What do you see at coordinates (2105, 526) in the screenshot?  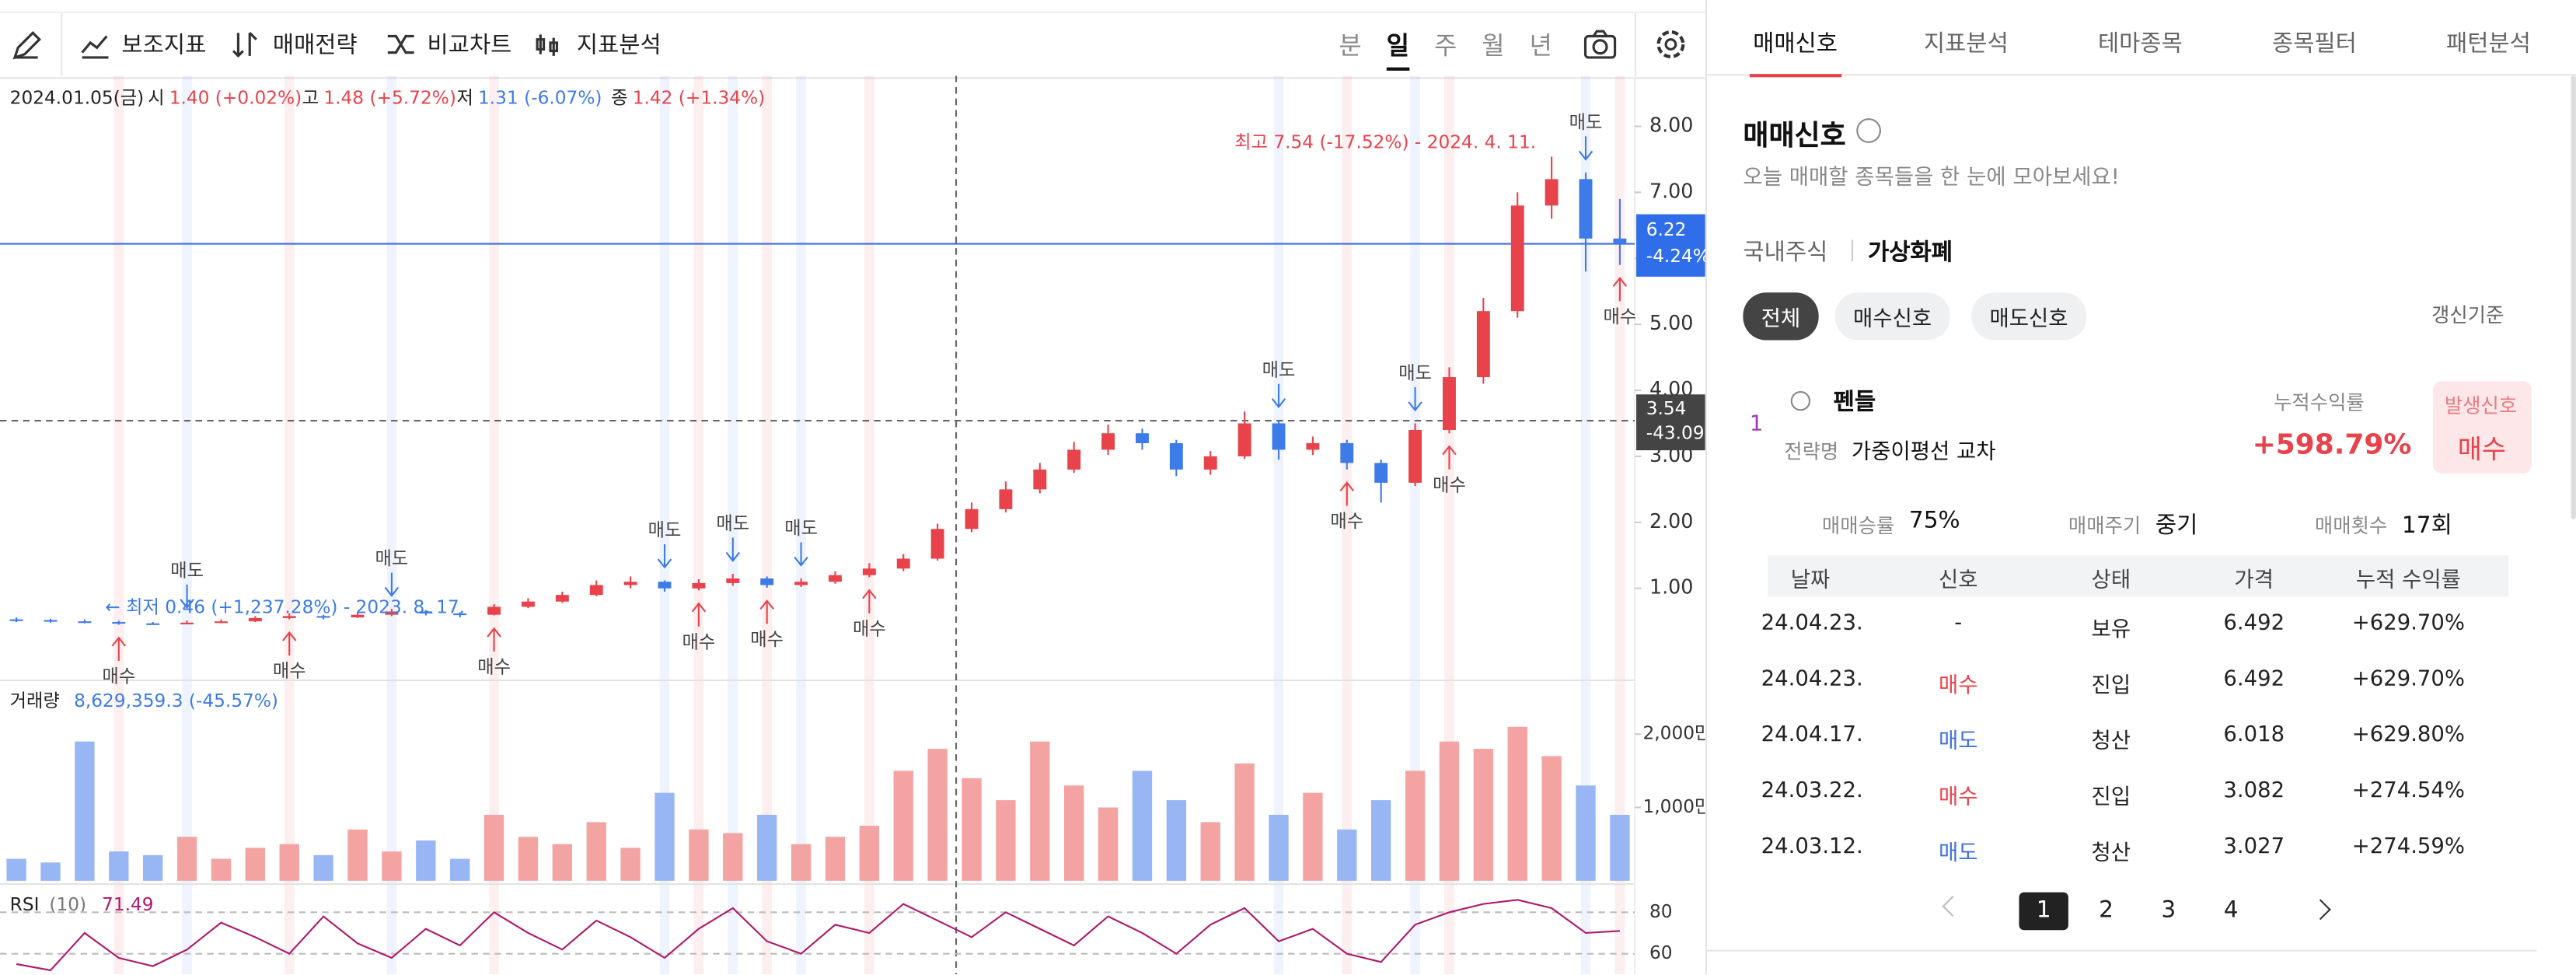 I see `stat-label: 매매주기` at bounding box center [2105, 526].